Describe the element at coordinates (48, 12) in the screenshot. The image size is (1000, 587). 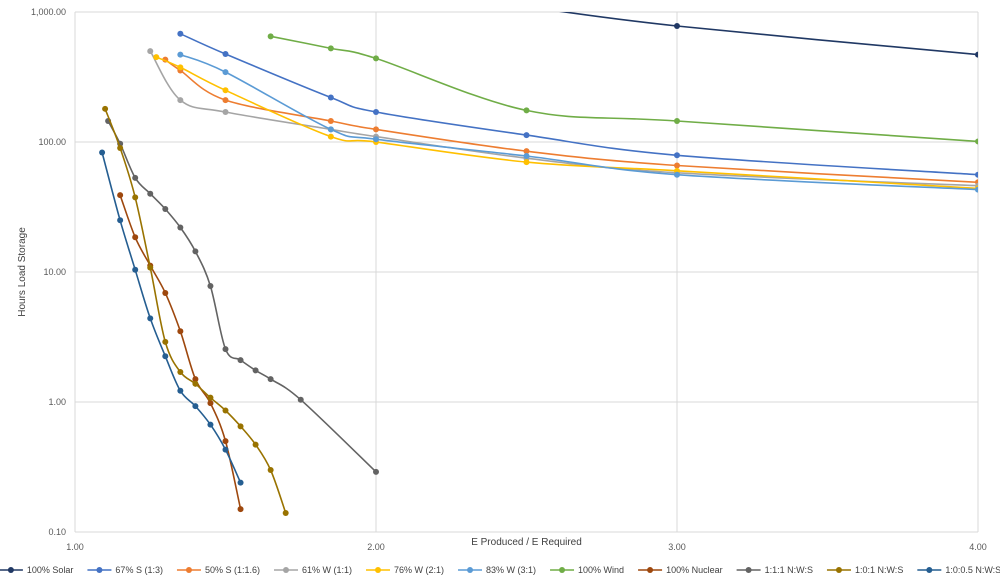
I see `y-tick-label: 1,000.00` at that location.